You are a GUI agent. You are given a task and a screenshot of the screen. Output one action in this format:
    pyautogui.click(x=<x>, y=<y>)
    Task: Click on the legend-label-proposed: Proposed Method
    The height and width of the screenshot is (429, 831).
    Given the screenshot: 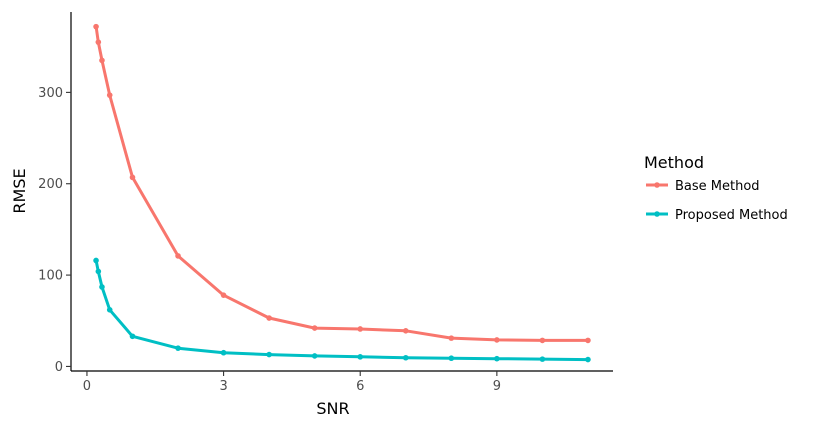 What is the action you would take?
    pyautogui.click(x=731, y=215)
    